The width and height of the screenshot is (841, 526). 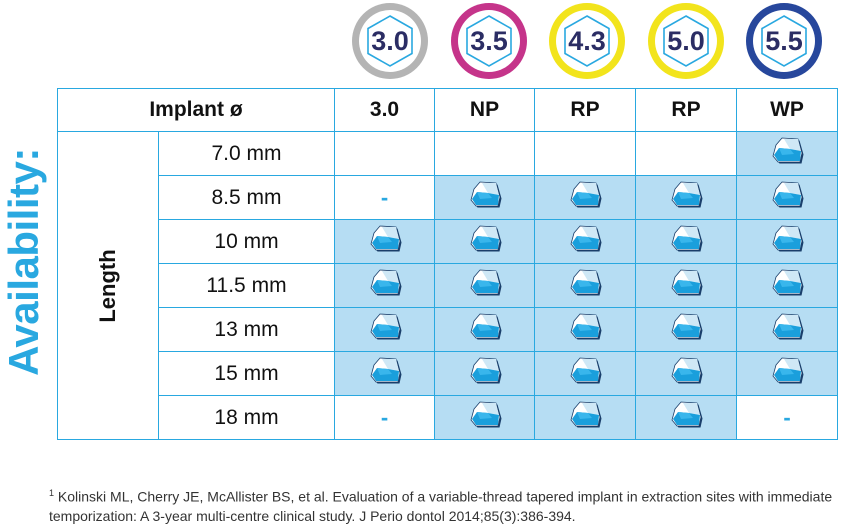 I want to click on table-header-row: Implant ø 3.0 NP RP RP WP, so click(x=447, y=110).